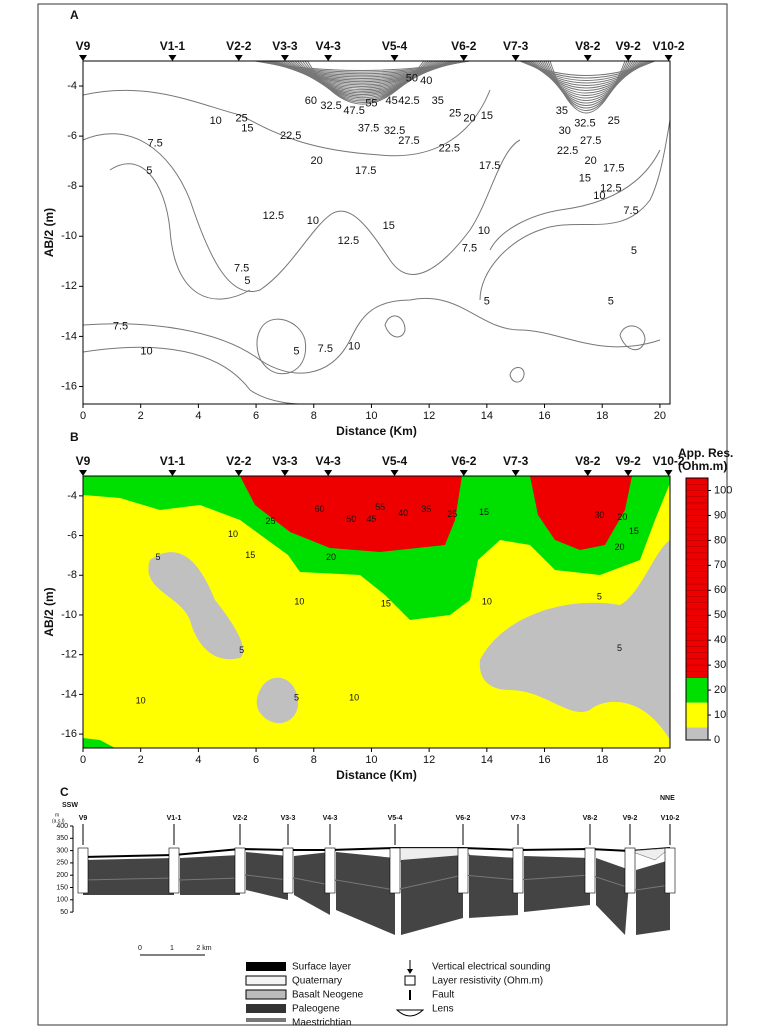 This screenshot has width=764, height=1029. What do you see at coordinates (62, 850) in the screenshot?
I see `elevation-label: 300` at bounding box center [62, 850].